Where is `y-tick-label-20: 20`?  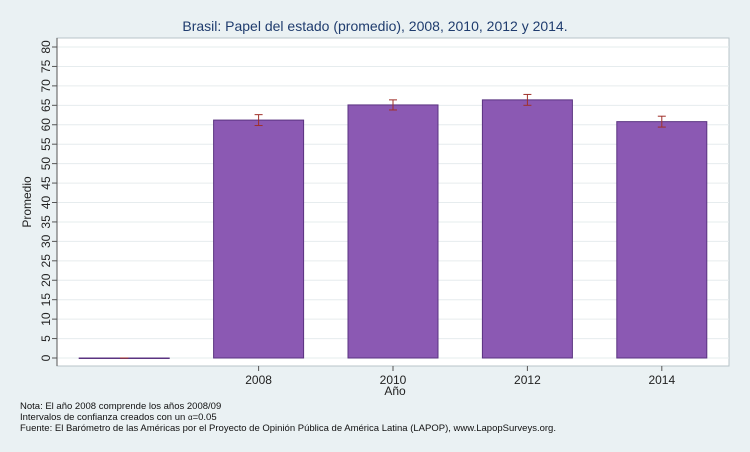 y-tick-label-20: 20 is located at coordinates (46, 280).